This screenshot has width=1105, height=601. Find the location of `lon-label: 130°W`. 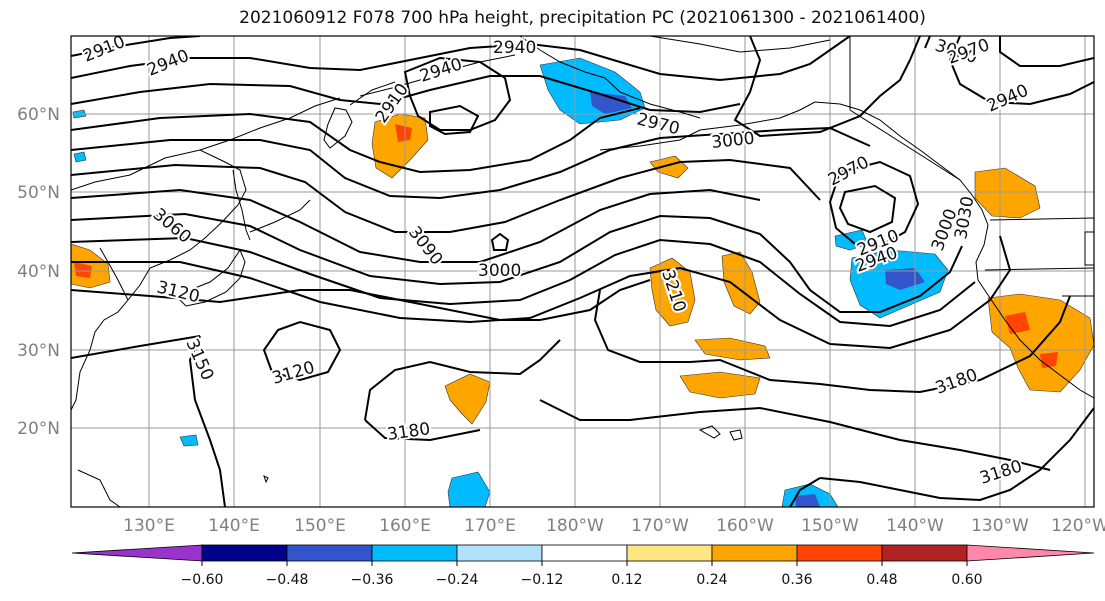

lon-label: 130°W is located at coordinates (1000, 526).